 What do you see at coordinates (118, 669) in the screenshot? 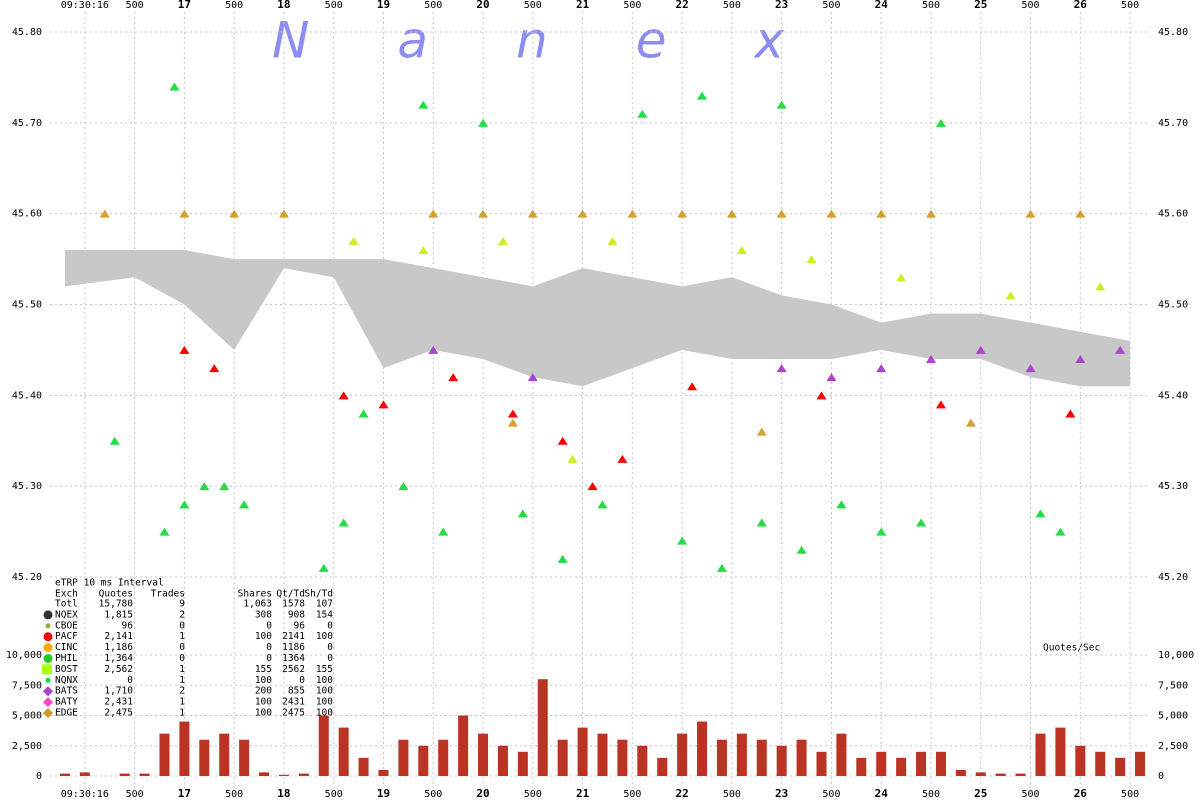
I see `table-cell: 2,562` at bounding box center [118, 669].